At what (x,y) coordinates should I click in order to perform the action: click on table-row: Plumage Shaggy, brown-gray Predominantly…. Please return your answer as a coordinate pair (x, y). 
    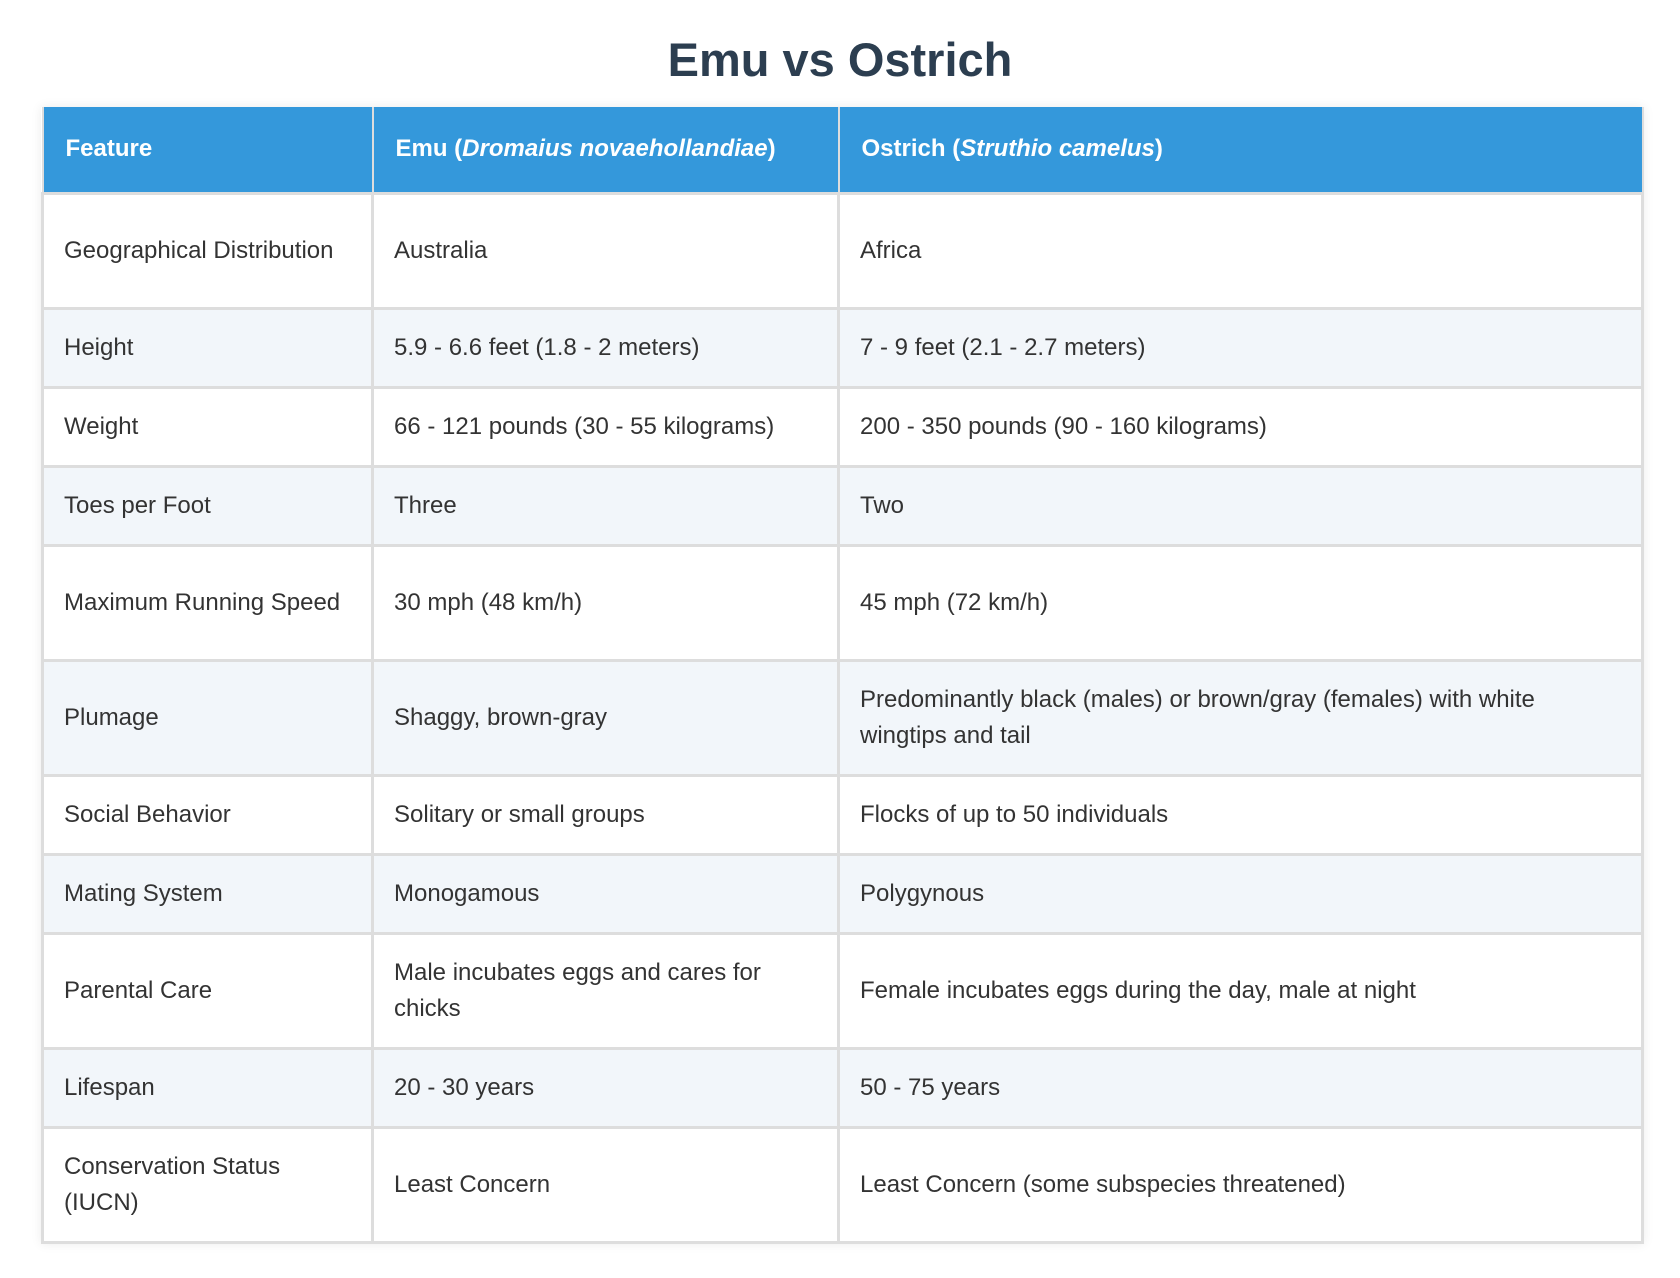
    Looking at the image, I should click on (842, 717).